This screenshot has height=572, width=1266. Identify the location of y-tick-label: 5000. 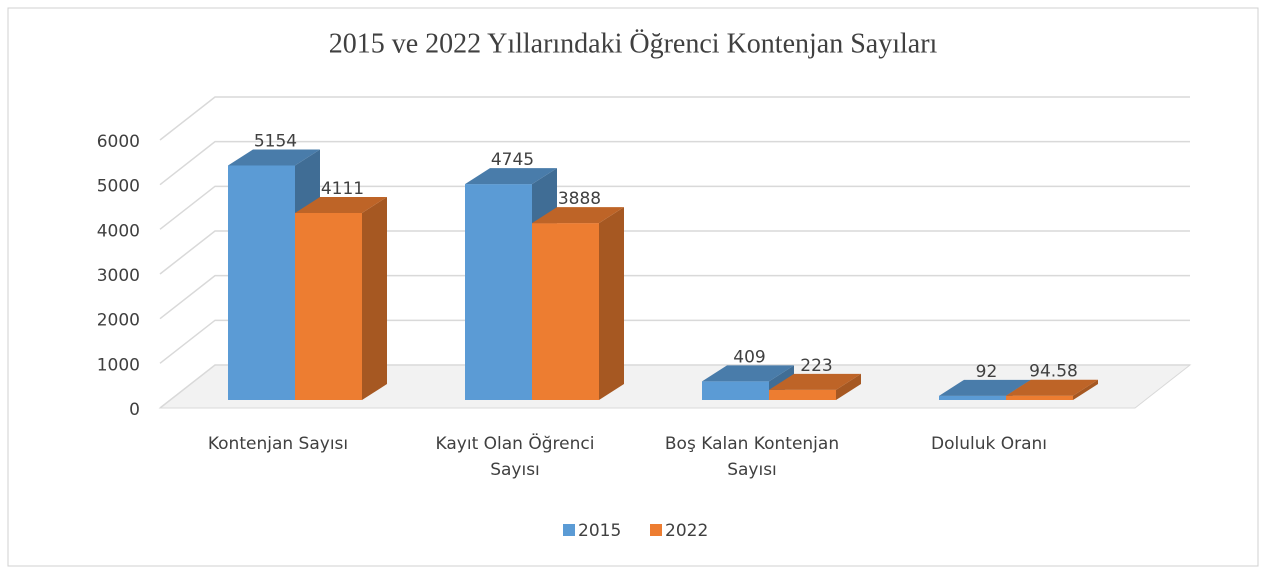
(118, 187).